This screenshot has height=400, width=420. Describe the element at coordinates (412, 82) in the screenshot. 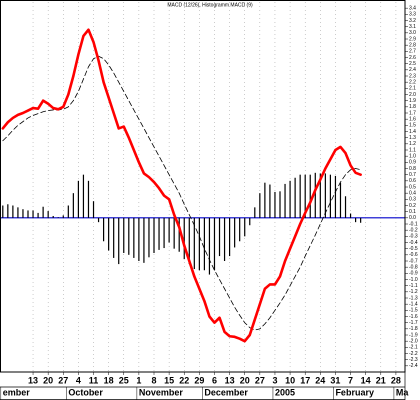

I see `y-tick-label: 2.2` at that location.